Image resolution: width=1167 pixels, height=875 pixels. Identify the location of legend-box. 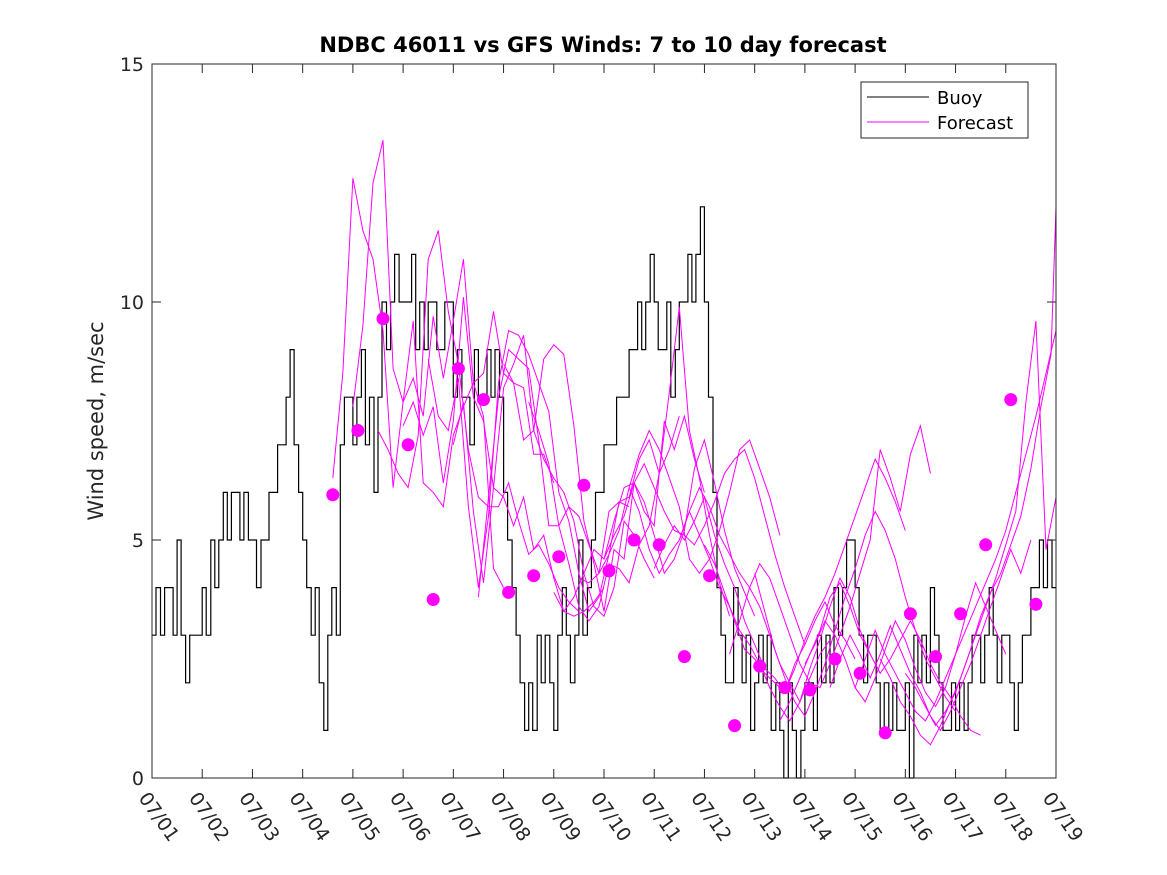
(944, 110).